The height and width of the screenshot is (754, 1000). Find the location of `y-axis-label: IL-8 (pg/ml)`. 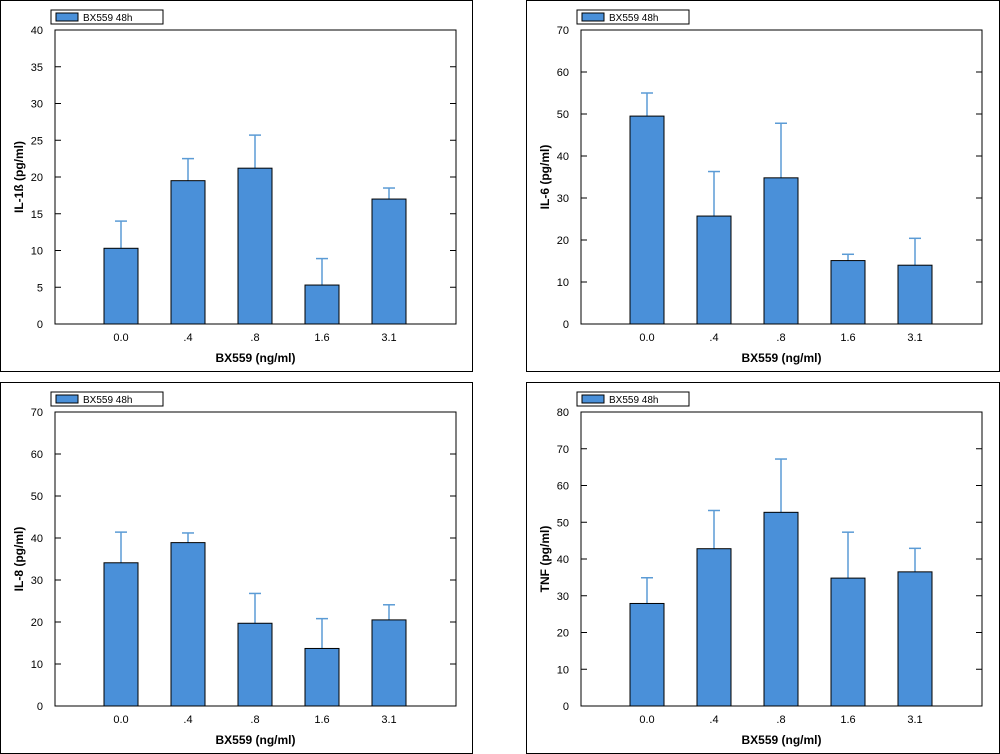

y-axis-label: IL-8 (pg/ml) is located at coordinates (19, 559).